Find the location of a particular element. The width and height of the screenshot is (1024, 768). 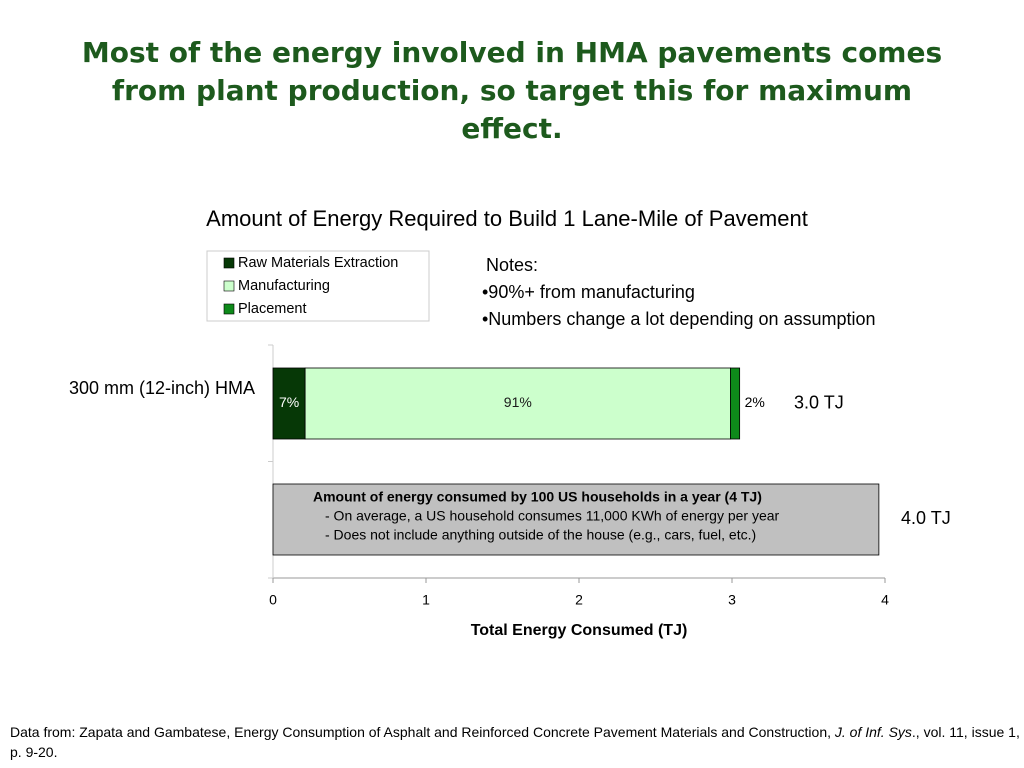

legend-box is located at coordinates (318, 286).